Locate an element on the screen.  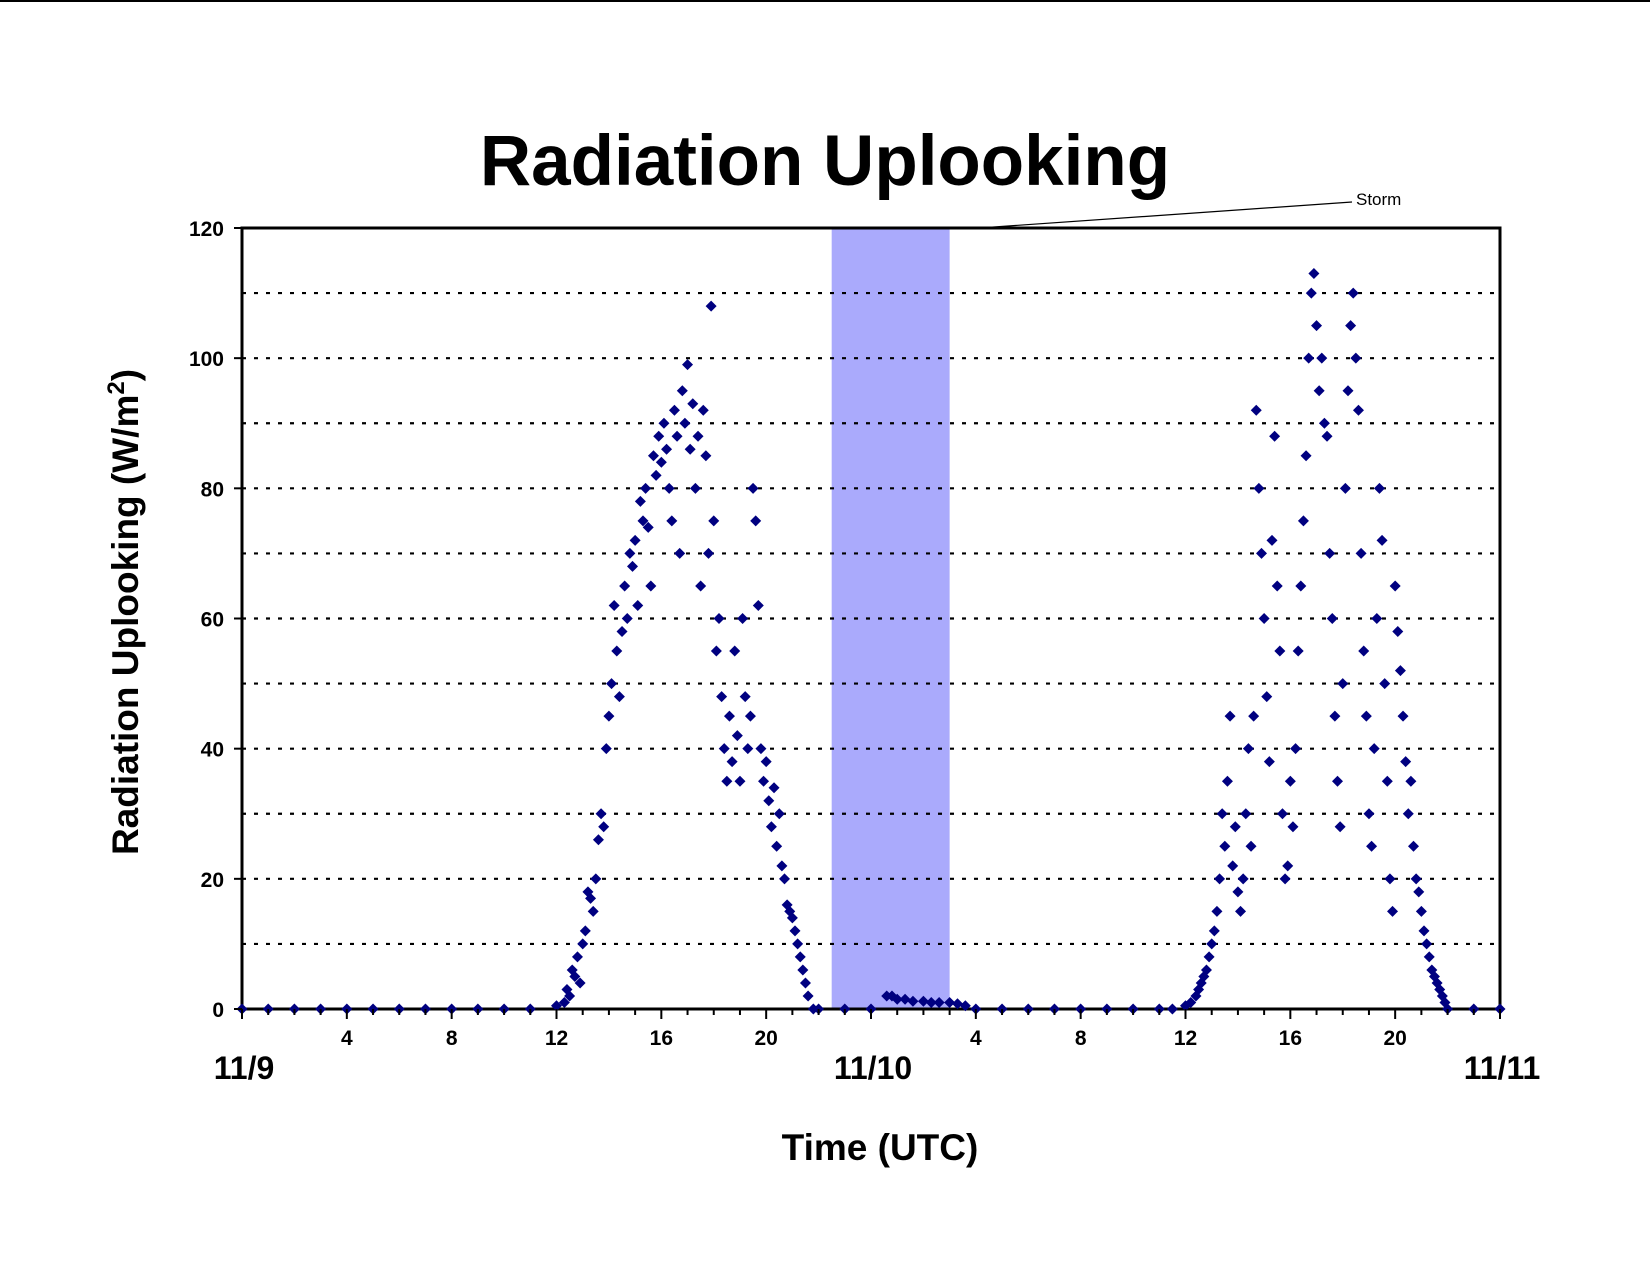
x-axis: 4 8 12 16 20 4 8 12 16 20 11/9 11/10 11/11 is located at coordinates (877, 1047).